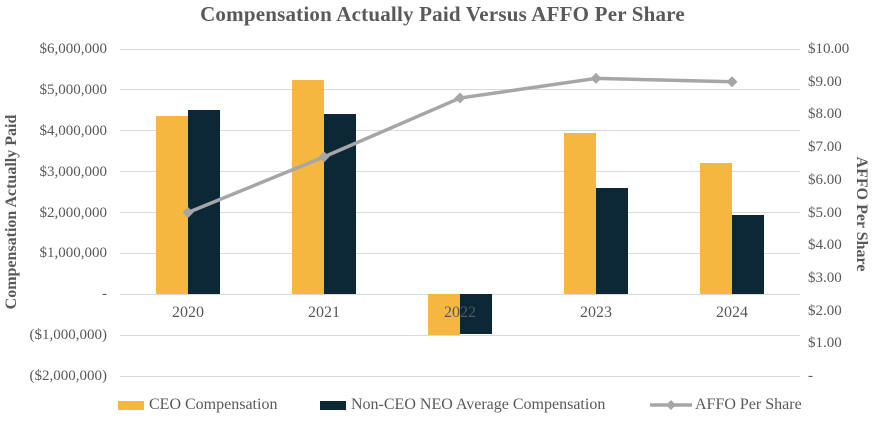  Describe the element at coordinates (478, 404) in the screenshot. I see `legend-label: Non-CEO NEO Average Compensation` at that location.